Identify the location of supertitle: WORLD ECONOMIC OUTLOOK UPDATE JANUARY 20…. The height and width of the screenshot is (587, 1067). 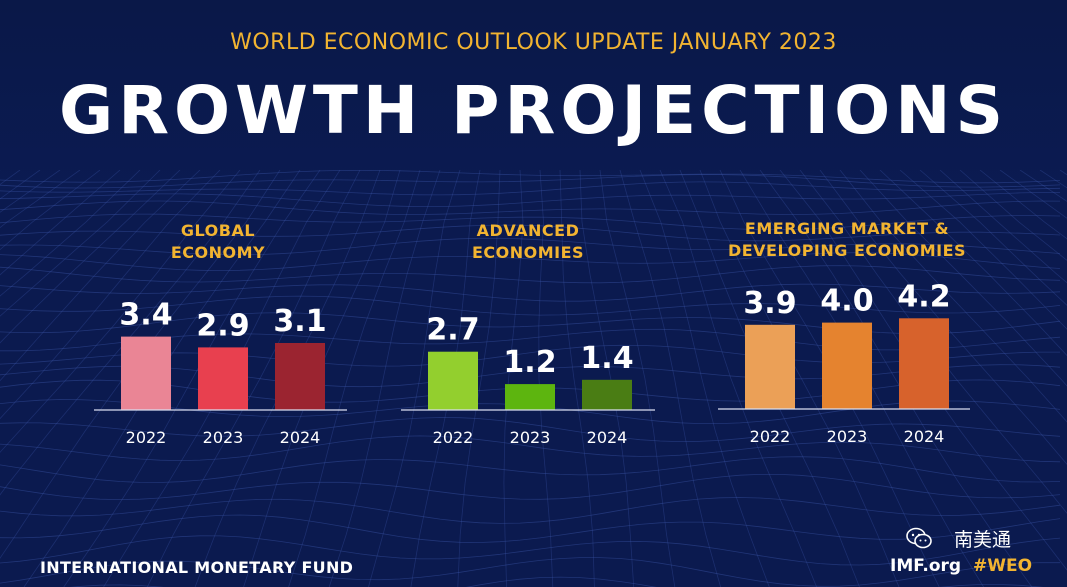
(533, 42).